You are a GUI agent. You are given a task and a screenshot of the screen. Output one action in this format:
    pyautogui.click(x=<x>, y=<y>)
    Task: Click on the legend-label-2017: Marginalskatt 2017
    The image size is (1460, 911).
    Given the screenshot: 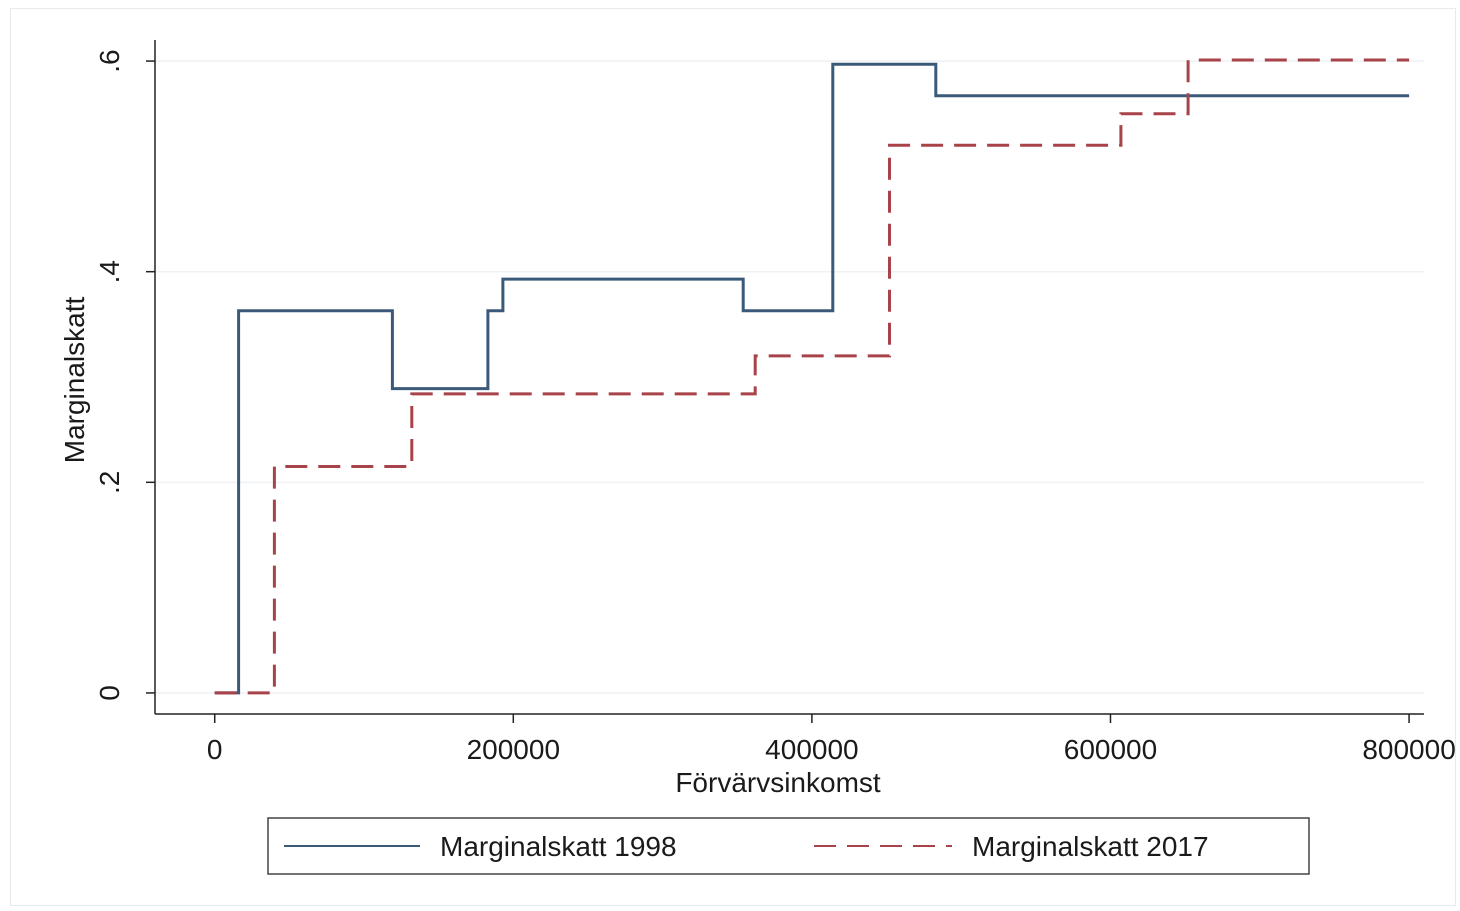 What is the action you would take?
    pyautogui.click(x=1090, y=846)
    